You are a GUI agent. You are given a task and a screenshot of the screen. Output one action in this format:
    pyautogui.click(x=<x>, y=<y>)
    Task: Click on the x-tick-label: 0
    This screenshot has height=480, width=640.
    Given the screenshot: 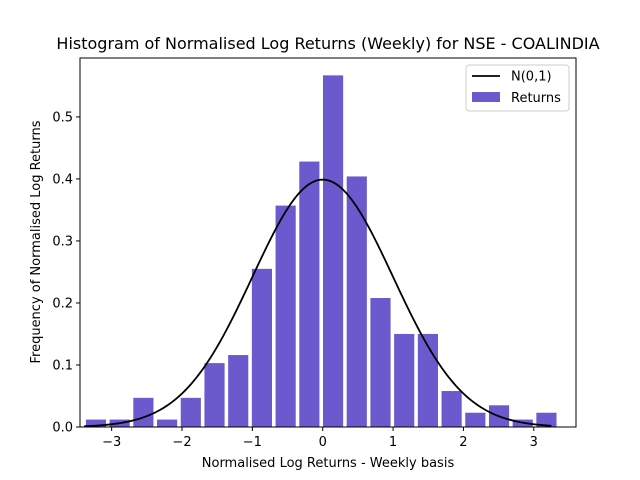 What is the action you would take?
    pyautogui.click(x=323, y=442)
    